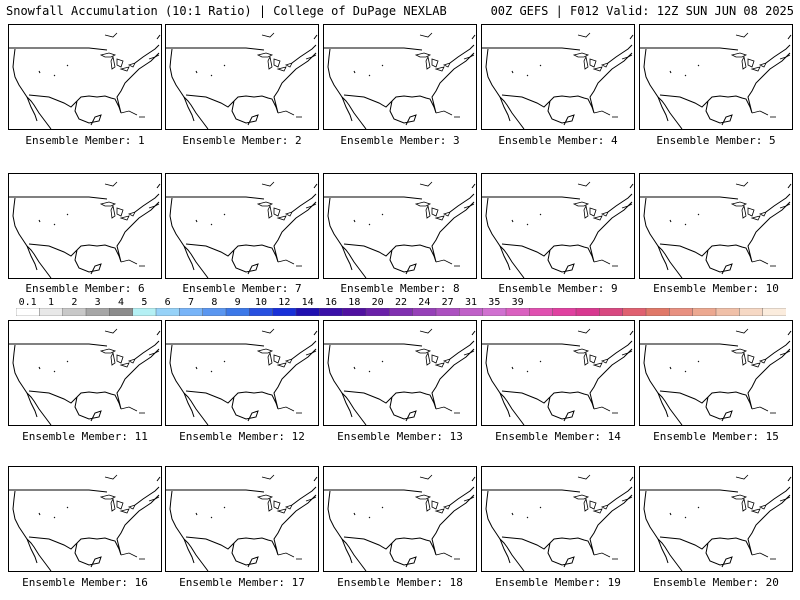 This screenshot has height=600, width=800. What do you see at coordinates (85, 288) in the screenshot?
I see `ensemble-member-label: Ensemble Member: 6` at bounding box center [85, 288].